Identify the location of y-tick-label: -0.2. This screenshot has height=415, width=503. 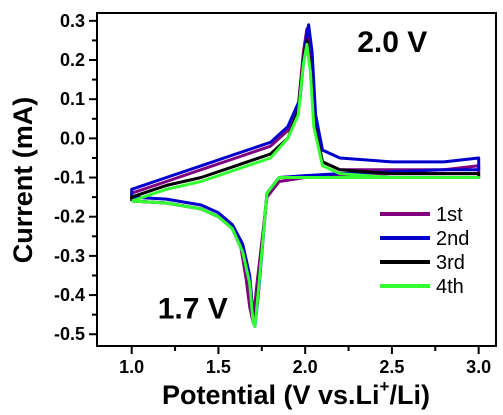
(69, 217).